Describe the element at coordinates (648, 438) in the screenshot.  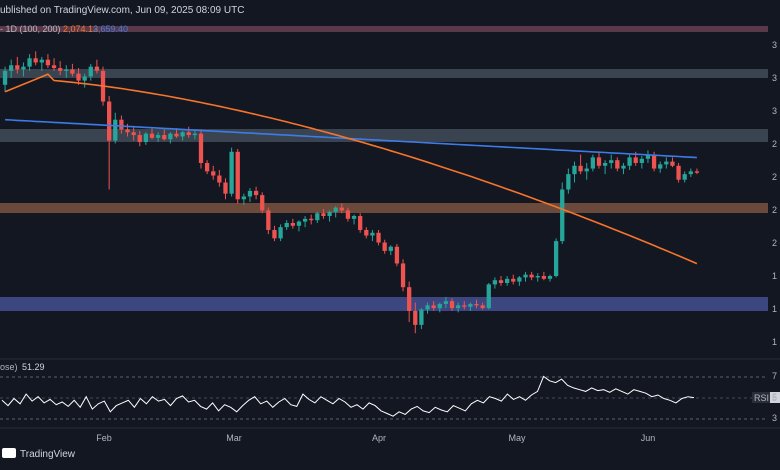
I see `date-tick-label: Jun` at that location.